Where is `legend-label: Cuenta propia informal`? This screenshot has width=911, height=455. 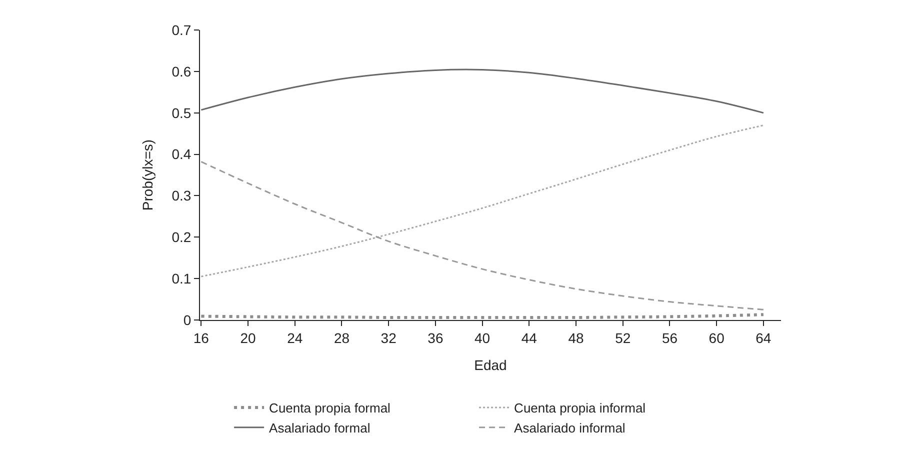 legend-label: Cuenta propia informal is located at coordinates (580, 408).